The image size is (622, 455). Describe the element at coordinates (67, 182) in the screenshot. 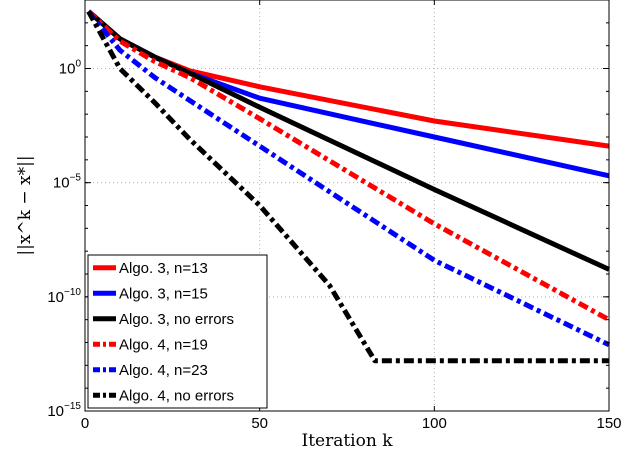

I see `y-tick-label: 10⁻⁵` at that location.